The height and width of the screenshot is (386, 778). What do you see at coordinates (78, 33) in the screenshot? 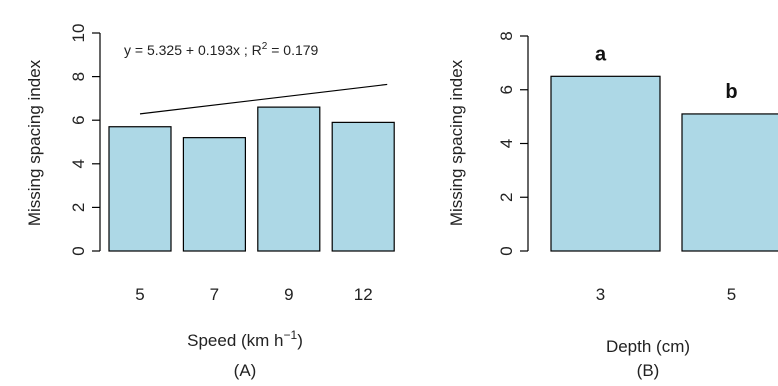
I see `panel-a-ytick-label: 10` at bounding box center [78, 33].